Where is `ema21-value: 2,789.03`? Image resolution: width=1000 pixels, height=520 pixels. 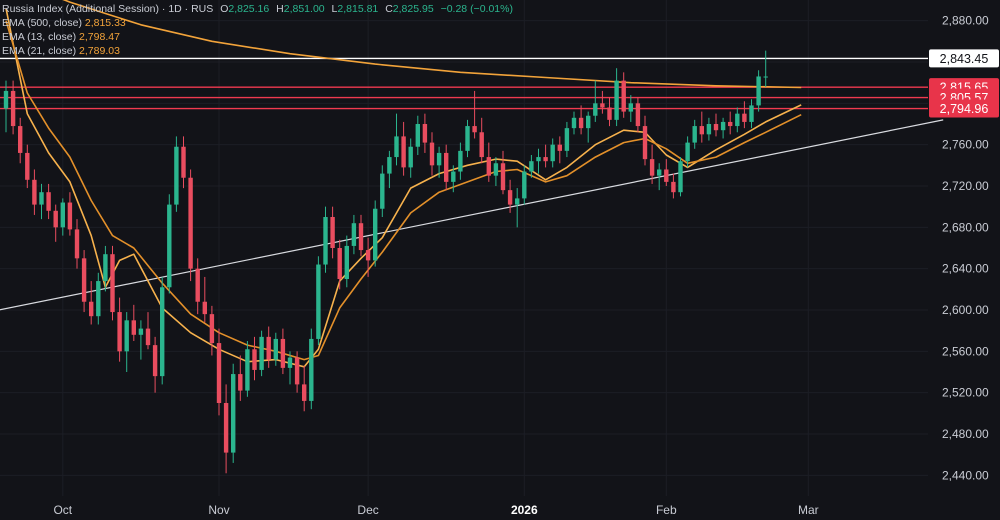
ema21-value: 2,789.03 is located at coordinates (99, 51).